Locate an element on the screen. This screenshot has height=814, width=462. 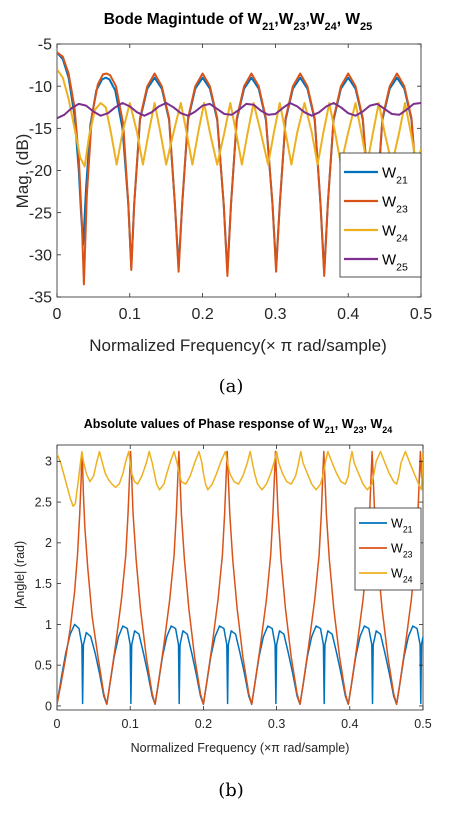
series-line-w25 is located at coordinates (239, 111).